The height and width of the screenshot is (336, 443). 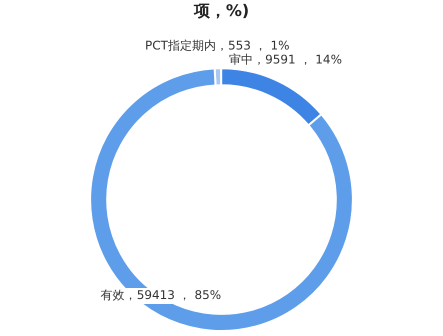 What do you see at coordinates (161, 295) in the screenshot?
I see `slice-label: 有效，59413 ， 85%` at bounding box center [161, 295].